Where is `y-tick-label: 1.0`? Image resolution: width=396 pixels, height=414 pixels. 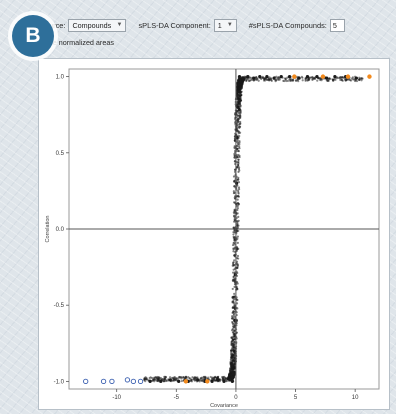
y-tick-label: 1.0 is located at coordinates (60, 78).